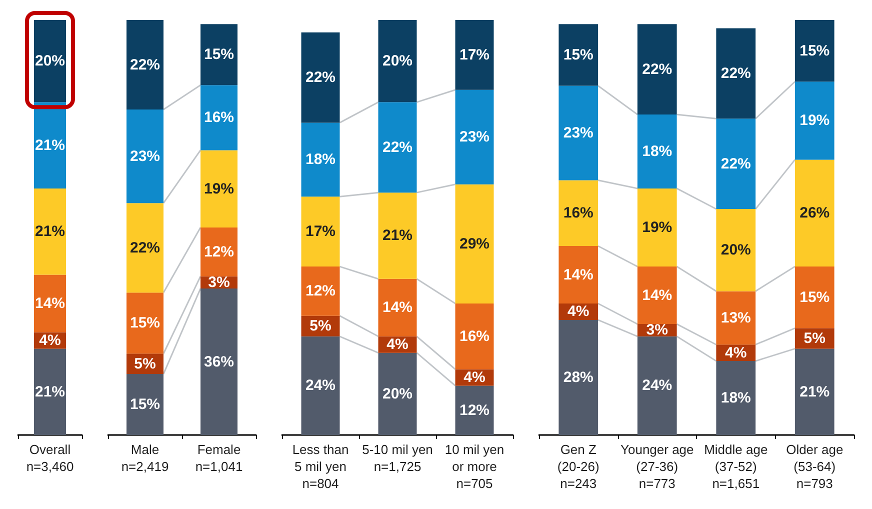 The image size is (872, 509). What do you see at coordinates (320, 466) in the screenshot?
I see `x-tick-label: Less than 5 mil yen n=804` at bounding box center [320, 466].